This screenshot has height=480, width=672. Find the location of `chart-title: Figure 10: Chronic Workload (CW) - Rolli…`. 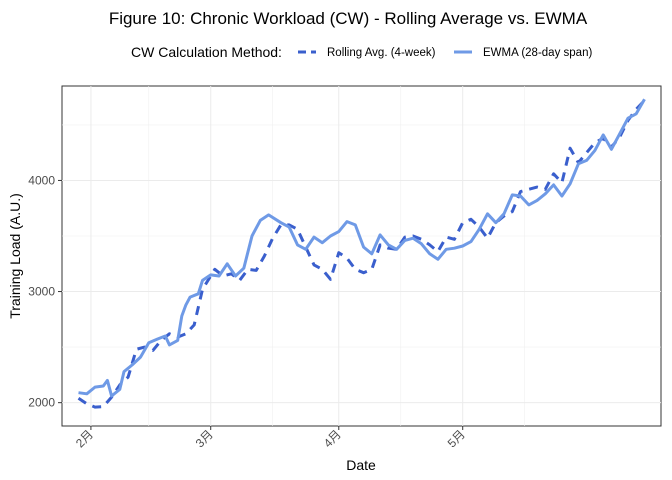

chart-title: Figure 10: Chronic Workload (CW) - Rolli… is located at coordinates (348, 18).